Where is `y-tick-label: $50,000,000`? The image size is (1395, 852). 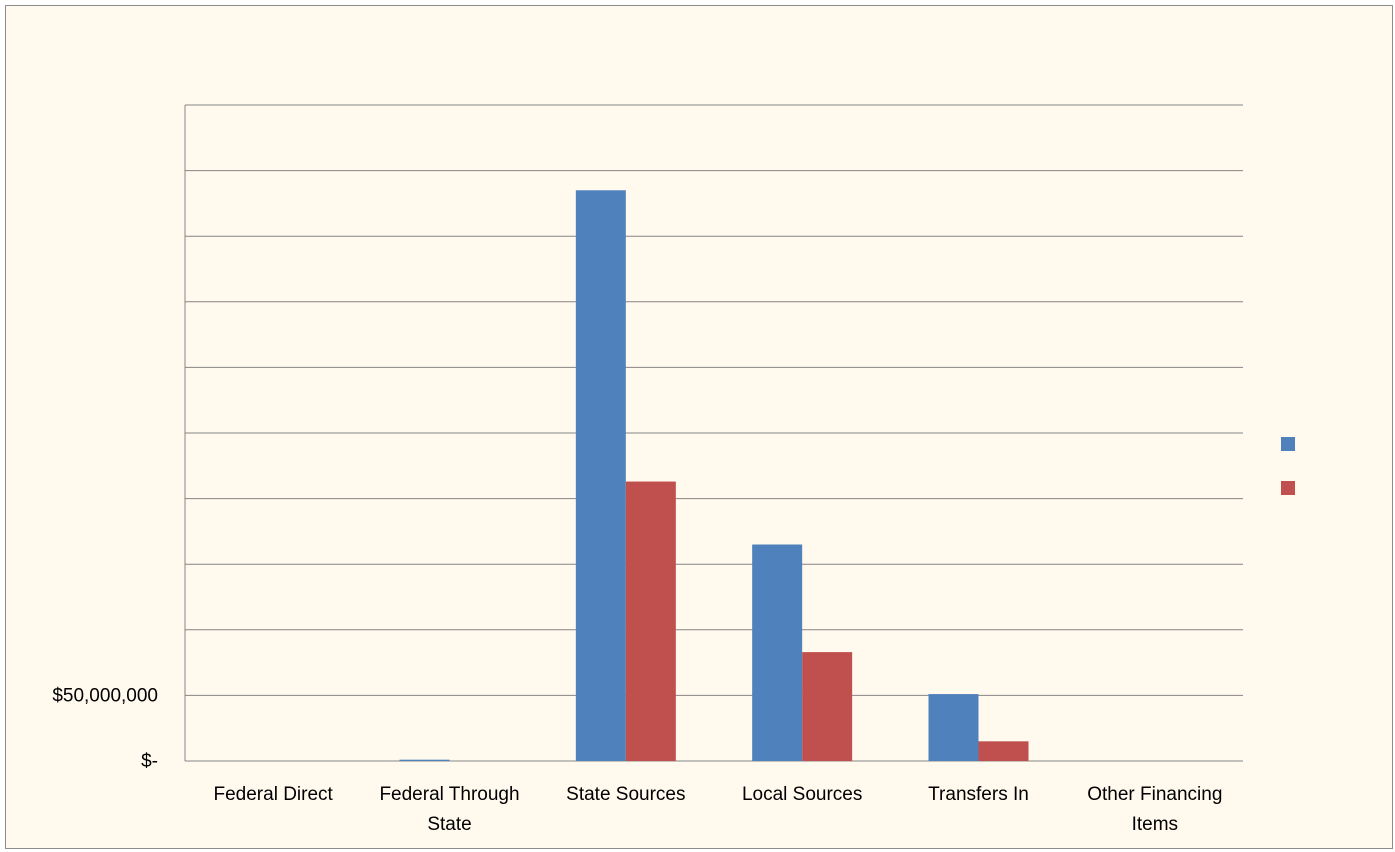 y-tick-label: $50,000,000 is located at coordinates (105, 695).